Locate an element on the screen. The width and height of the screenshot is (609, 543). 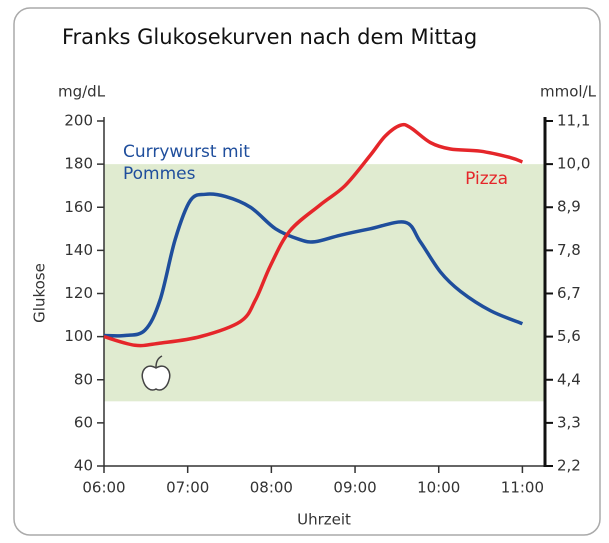
y-tick-label: 160 is located at coordinates (78, 207).